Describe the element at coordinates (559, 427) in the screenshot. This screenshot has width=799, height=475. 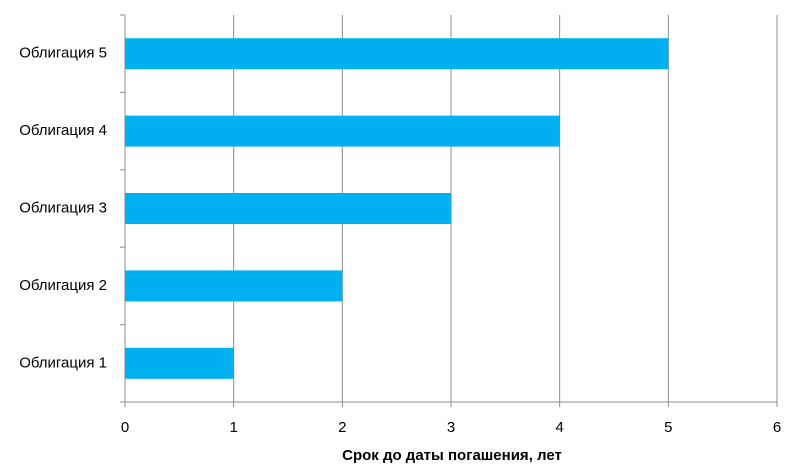
I see `x-tick-label: 4` at that location.